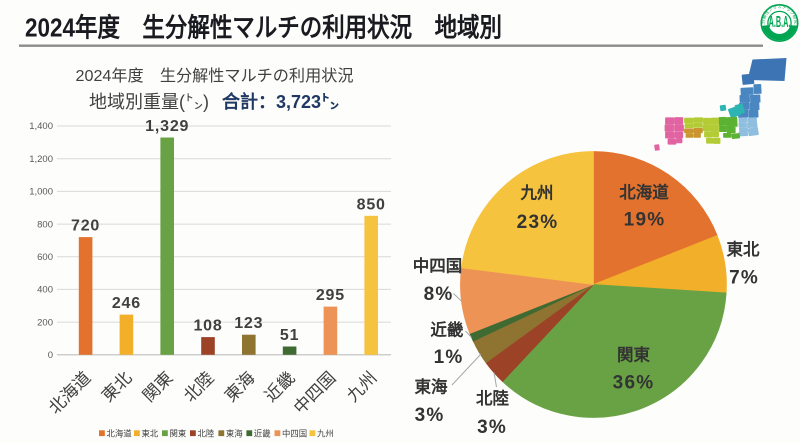 The width and height of the screenshot is (800, 443). What do you see at coordinates (45, 224) in the screenshot?
I see `svg-text: 800` at bounding box center [45, 224].